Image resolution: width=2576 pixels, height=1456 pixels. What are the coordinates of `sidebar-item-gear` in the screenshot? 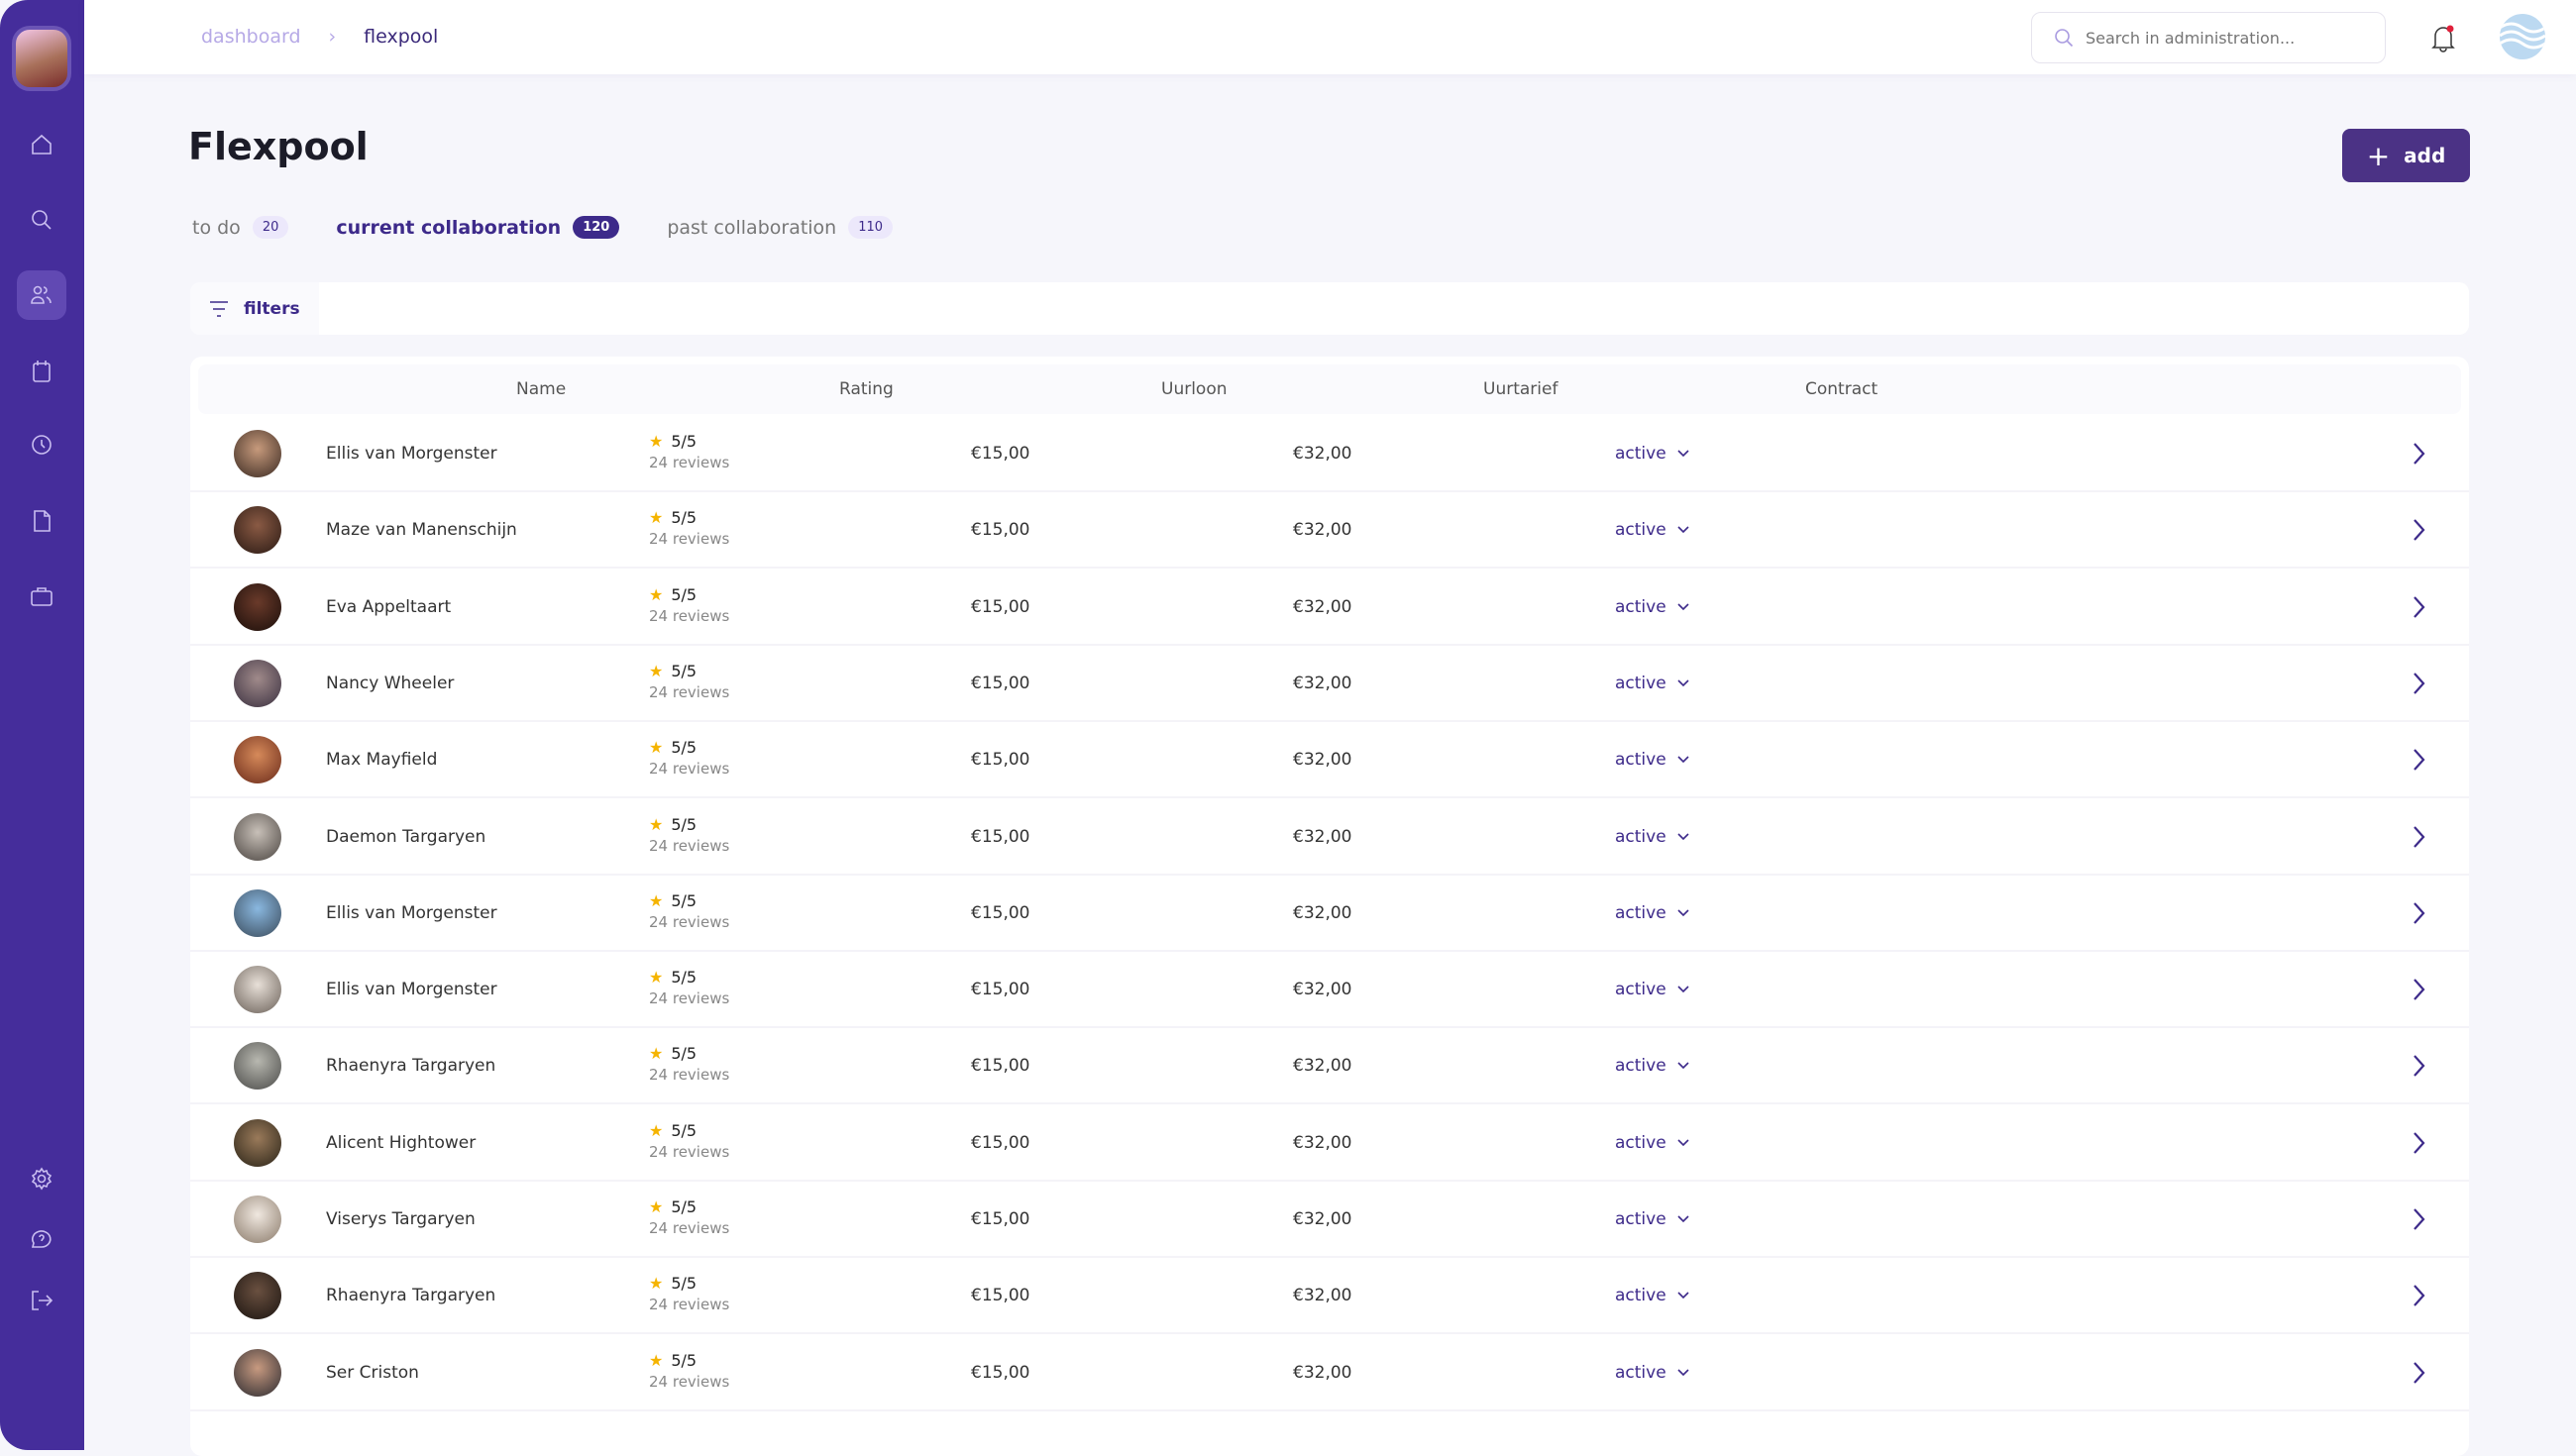 It's located at (41, 1178).